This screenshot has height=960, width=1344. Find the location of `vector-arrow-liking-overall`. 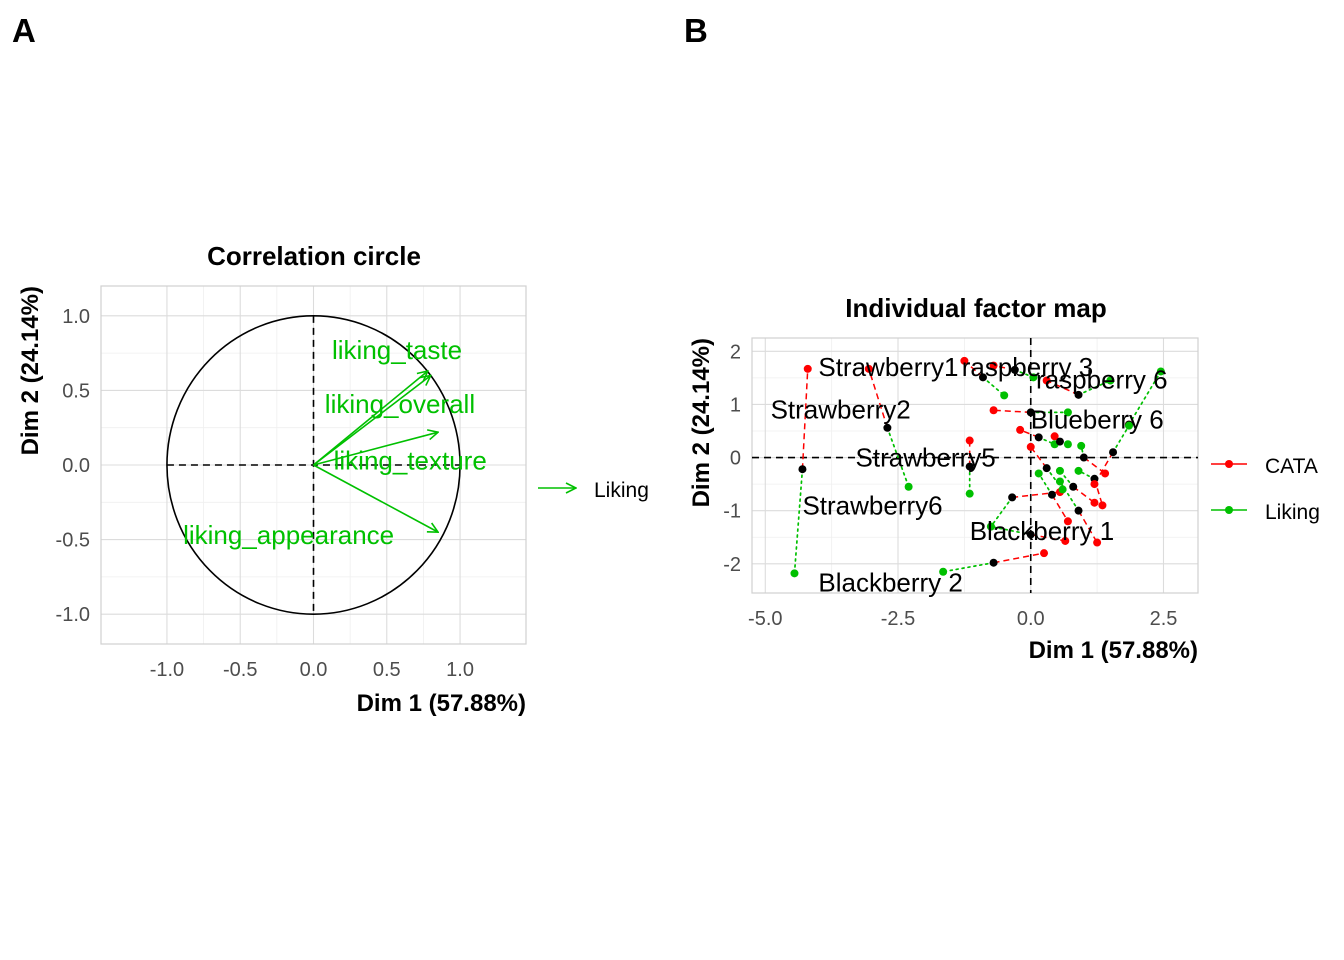

vector-arrow-liking-overall is located at coordinates (372, 421).